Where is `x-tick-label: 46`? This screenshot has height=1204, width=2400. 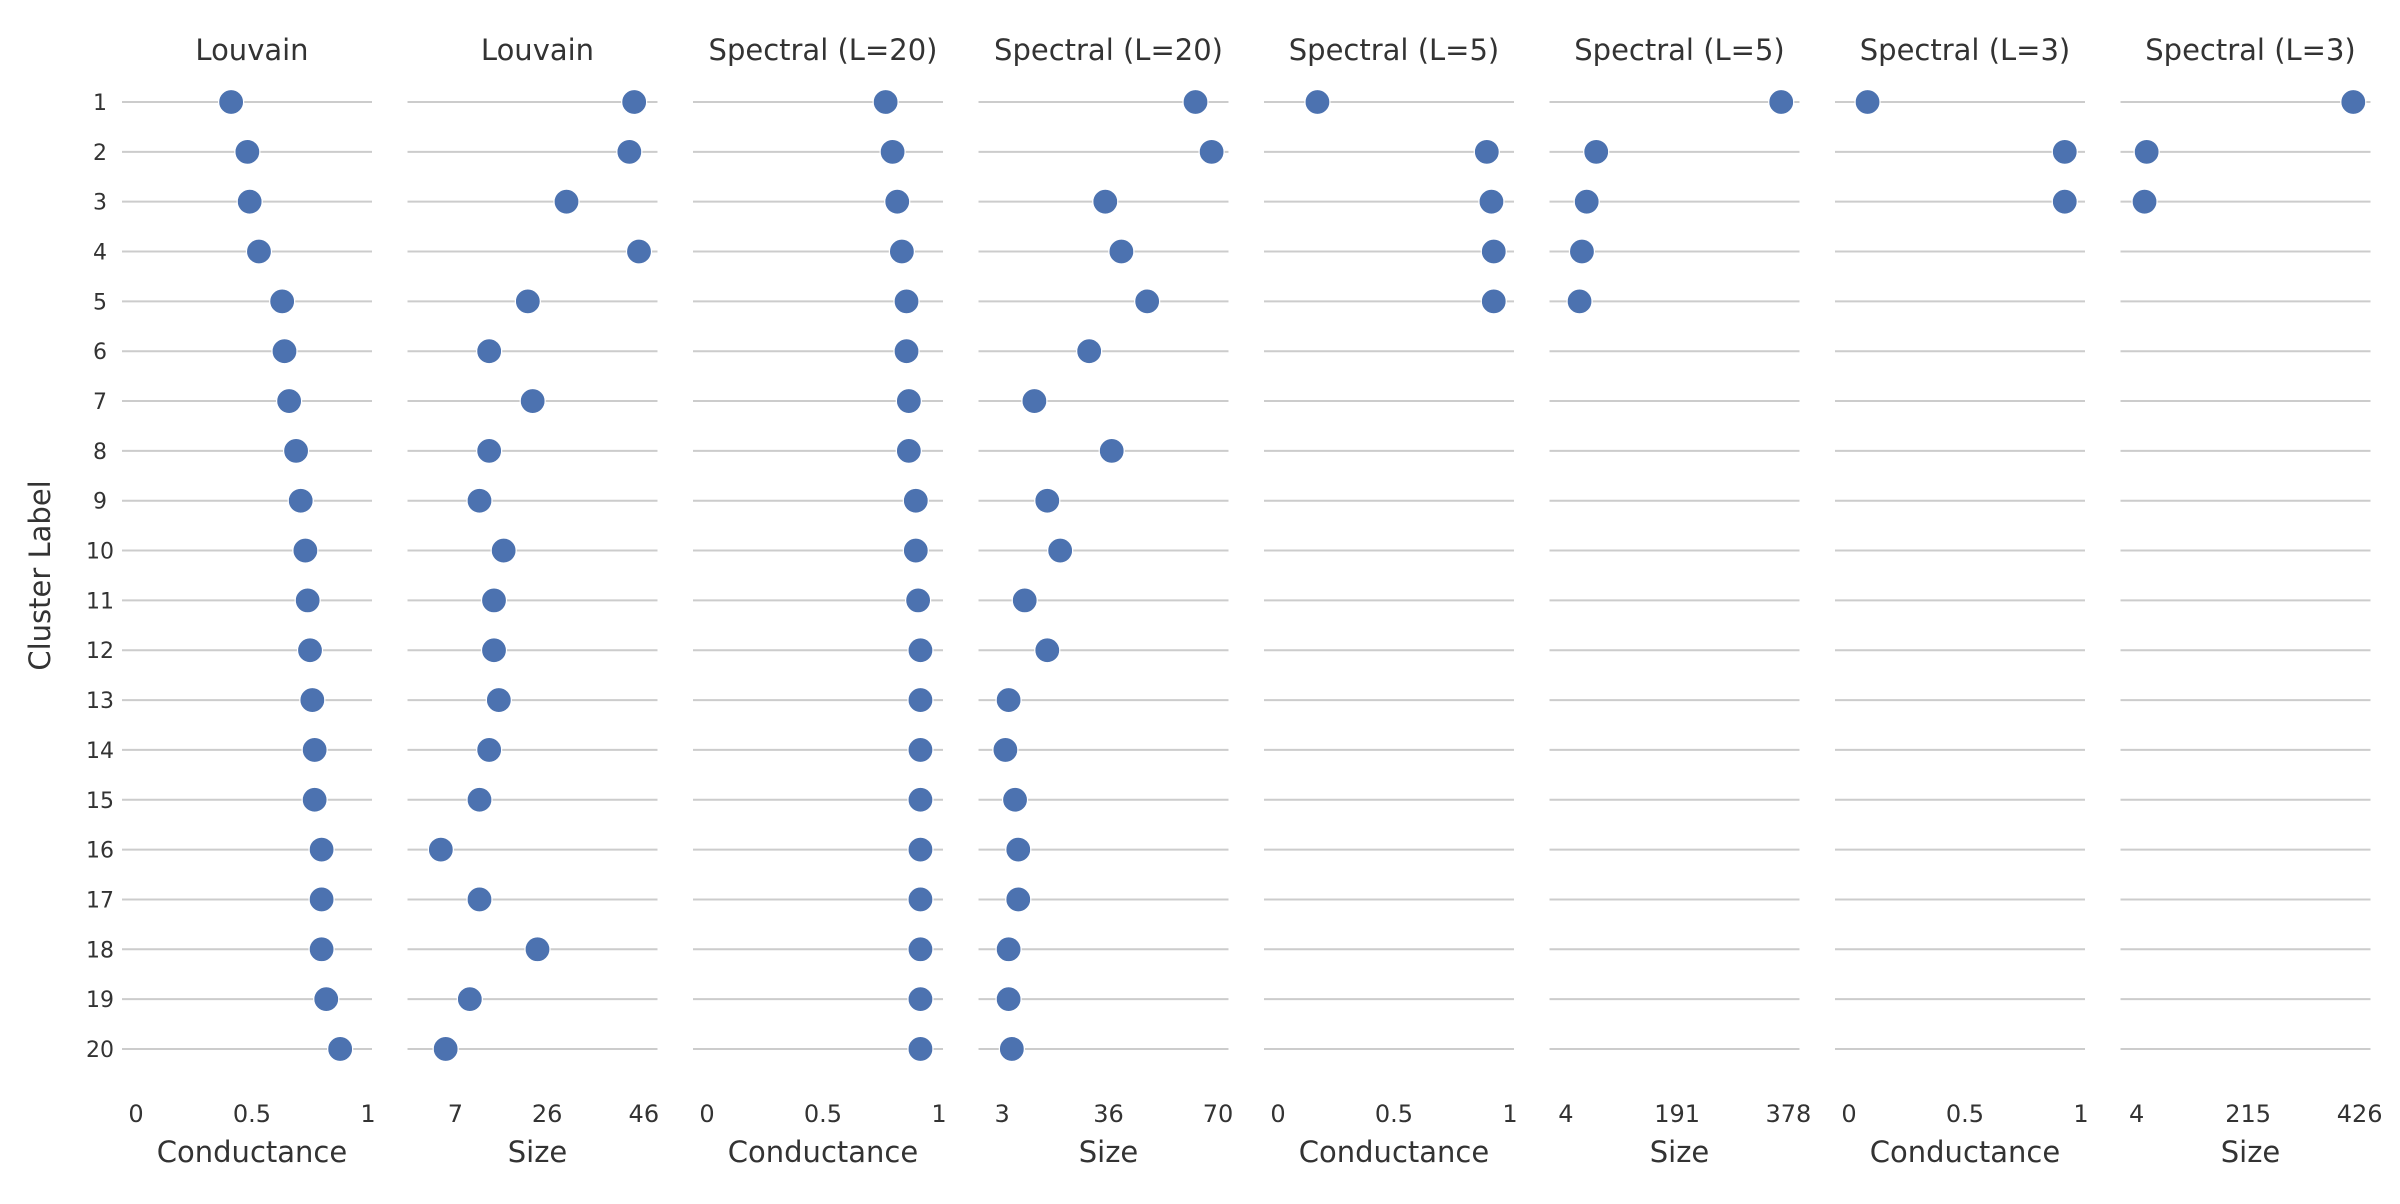
x-tick-label: 46 is located at coordinates (644, 1114).